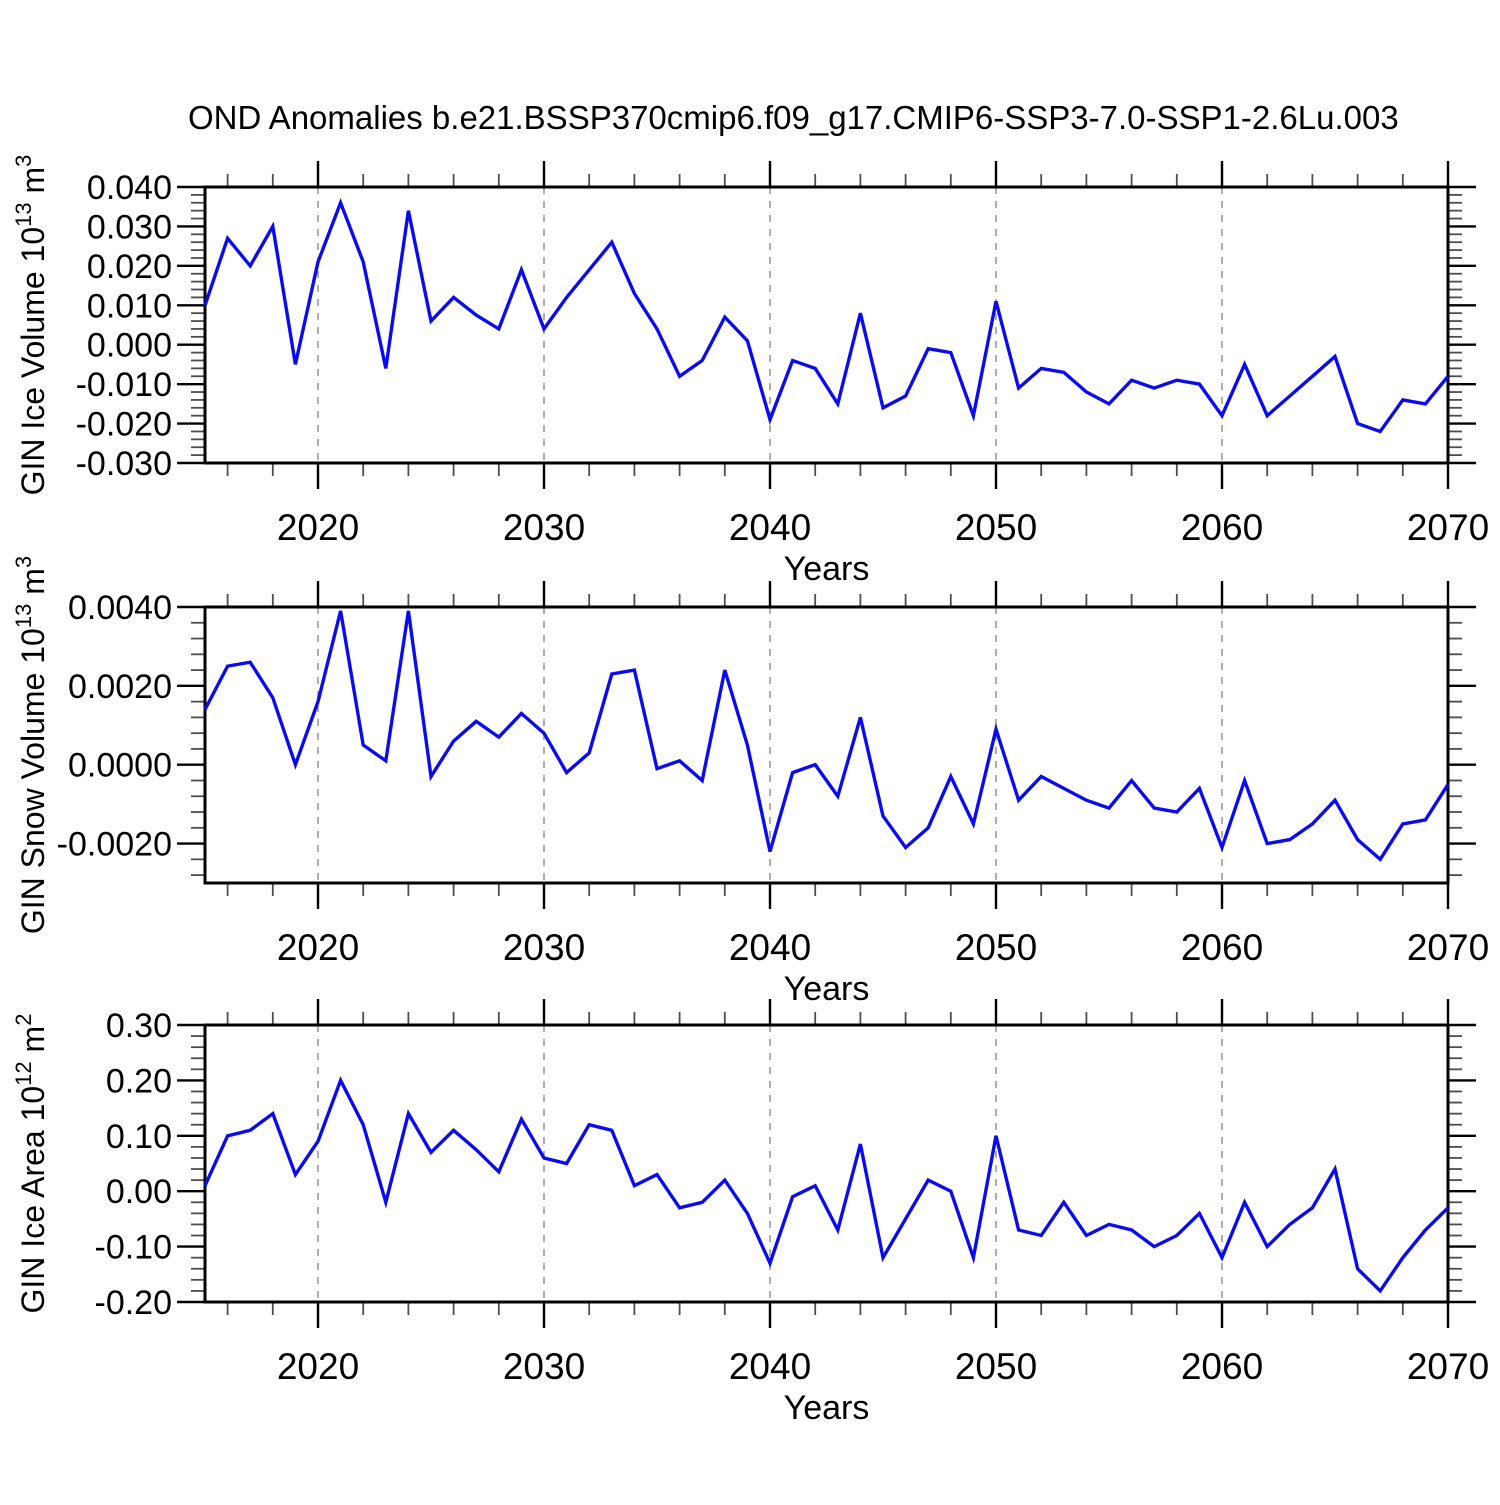  I want to click on y-tick-label: 0.0000, so click(120, 766).